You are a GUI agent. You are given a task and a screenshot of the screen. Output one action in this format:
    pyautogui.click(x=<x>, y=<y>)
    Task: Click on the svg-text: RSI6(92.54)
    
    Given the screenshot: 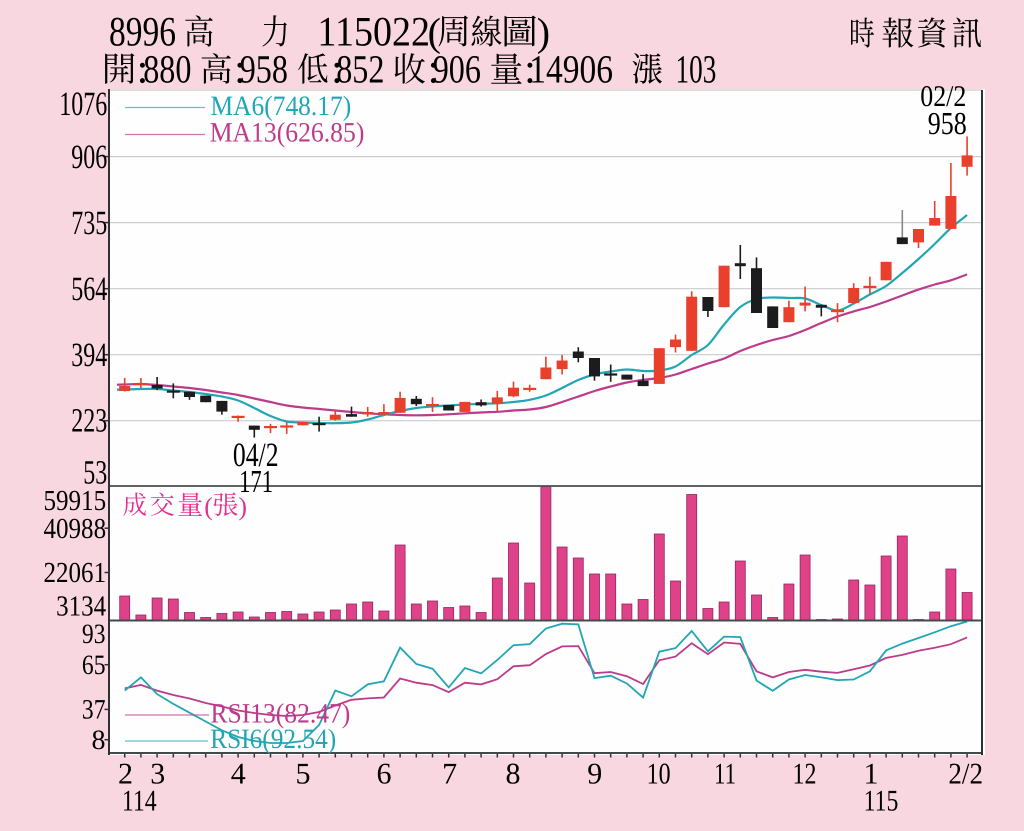 What is the action you would take?
    pyautogui.click(x=273, y=739)
    